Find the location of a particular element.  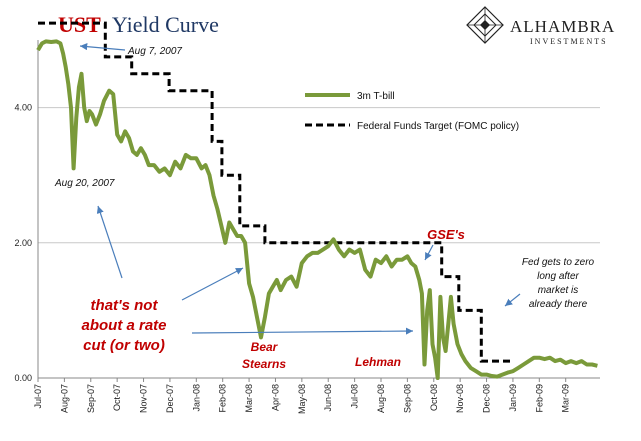

x-tick-label: Aug-08 is located at coordinates (381, 398).